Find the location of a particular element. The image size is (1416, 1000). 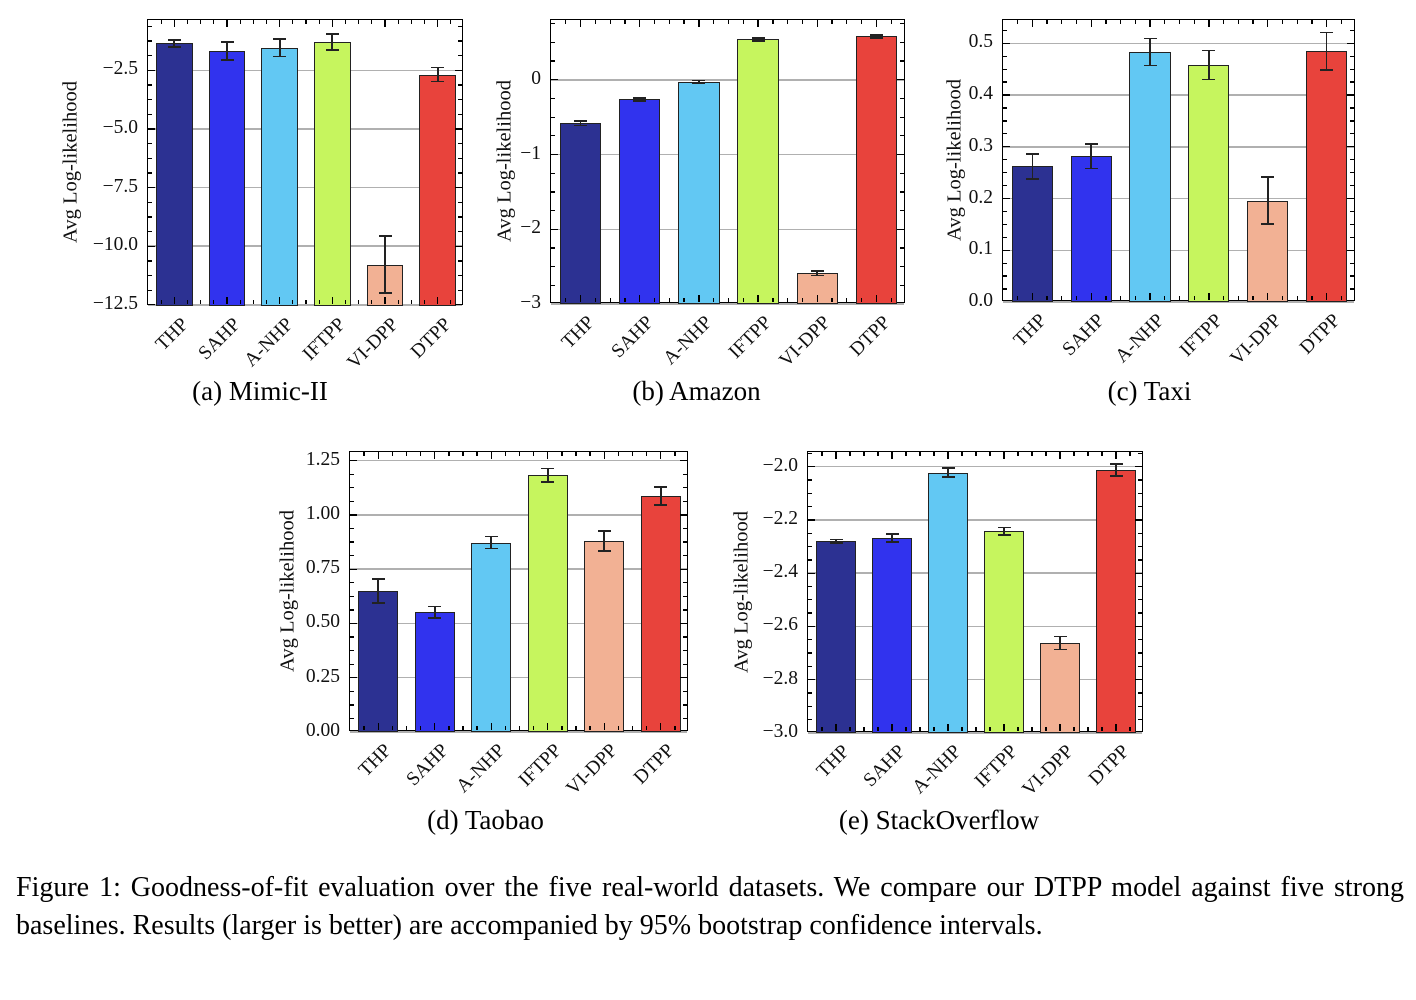

ytick-label: 0.0 is located at coordinates (980, 300).